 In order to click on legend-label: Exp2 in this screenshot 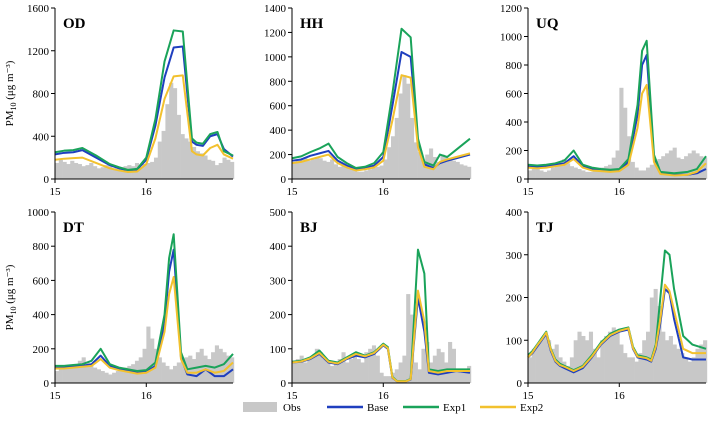, I will do `click(531, 408)`.